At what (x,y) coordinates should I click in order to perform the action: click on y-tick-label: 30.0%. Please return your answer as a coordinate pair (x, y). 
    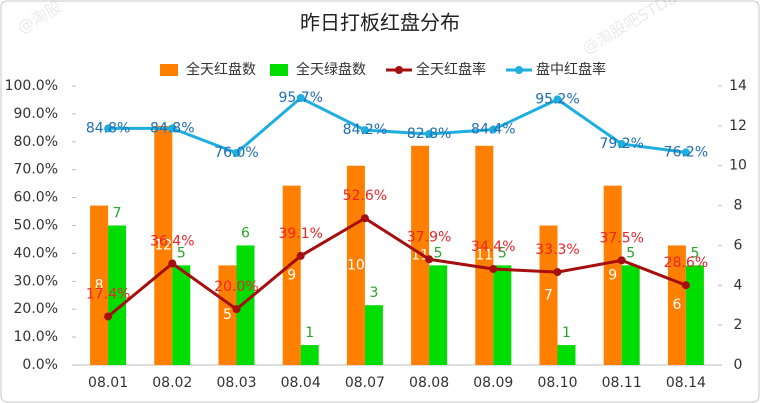
    Looking at the image, I should click on (36, 281).